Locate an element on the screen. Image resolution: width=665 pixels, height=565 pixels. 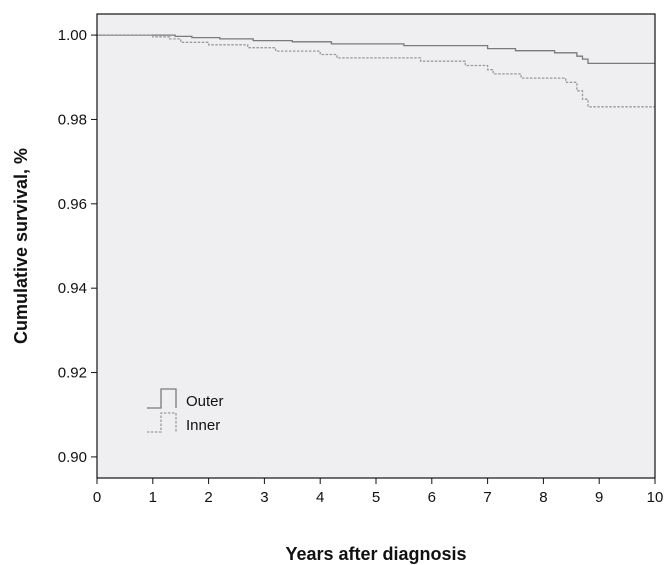
y-tick-label: 0.94 is located at coordinates (72, 288).